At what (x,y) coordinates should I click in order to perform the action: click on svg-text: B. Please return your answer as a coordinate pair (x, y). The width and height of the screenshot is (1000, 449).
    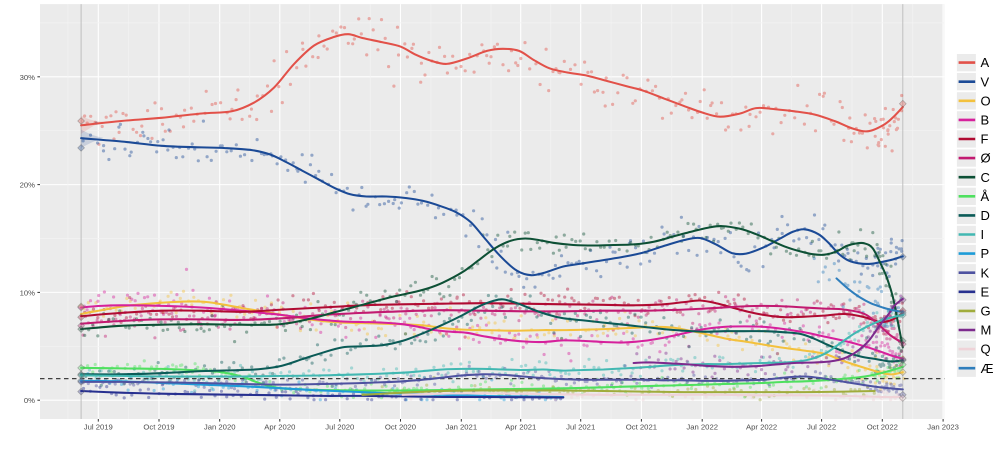
    Looking at the image, I should click on (985, 120).